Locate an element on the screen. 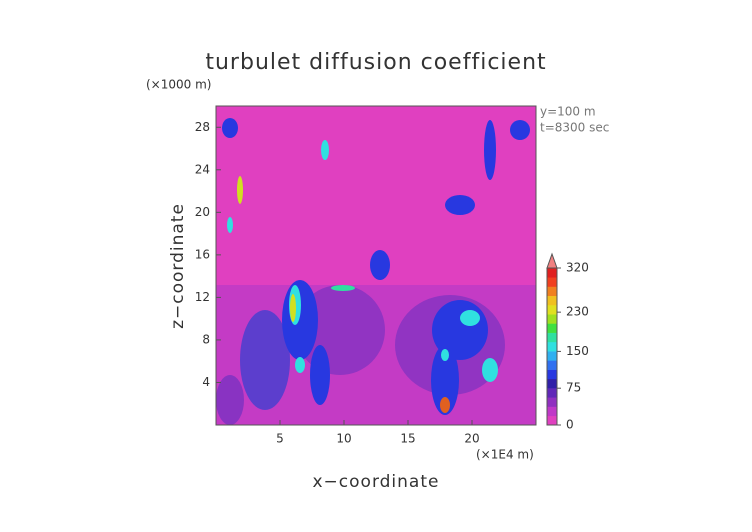 Image resolution: width=752 pixels, height=532 pixels. x-tick-label: 5 is located at coordinates (280, 439).